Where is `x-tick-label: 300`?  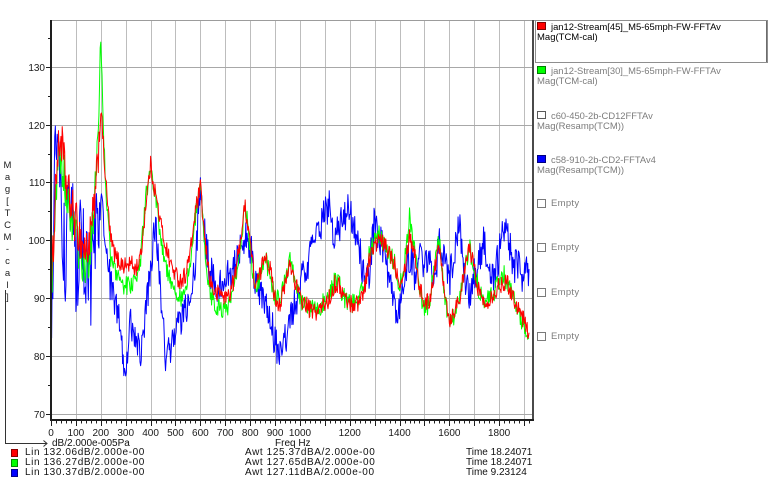 x-tick-label: 300 is located at coordinates (125, 433).